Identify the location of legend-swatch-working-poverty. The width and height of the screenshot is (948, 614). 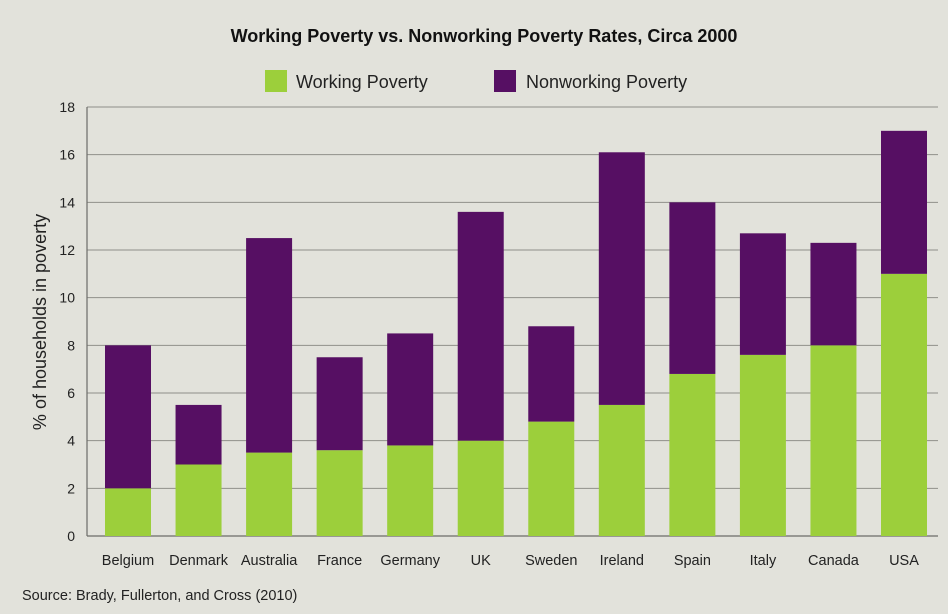
(276, 81).